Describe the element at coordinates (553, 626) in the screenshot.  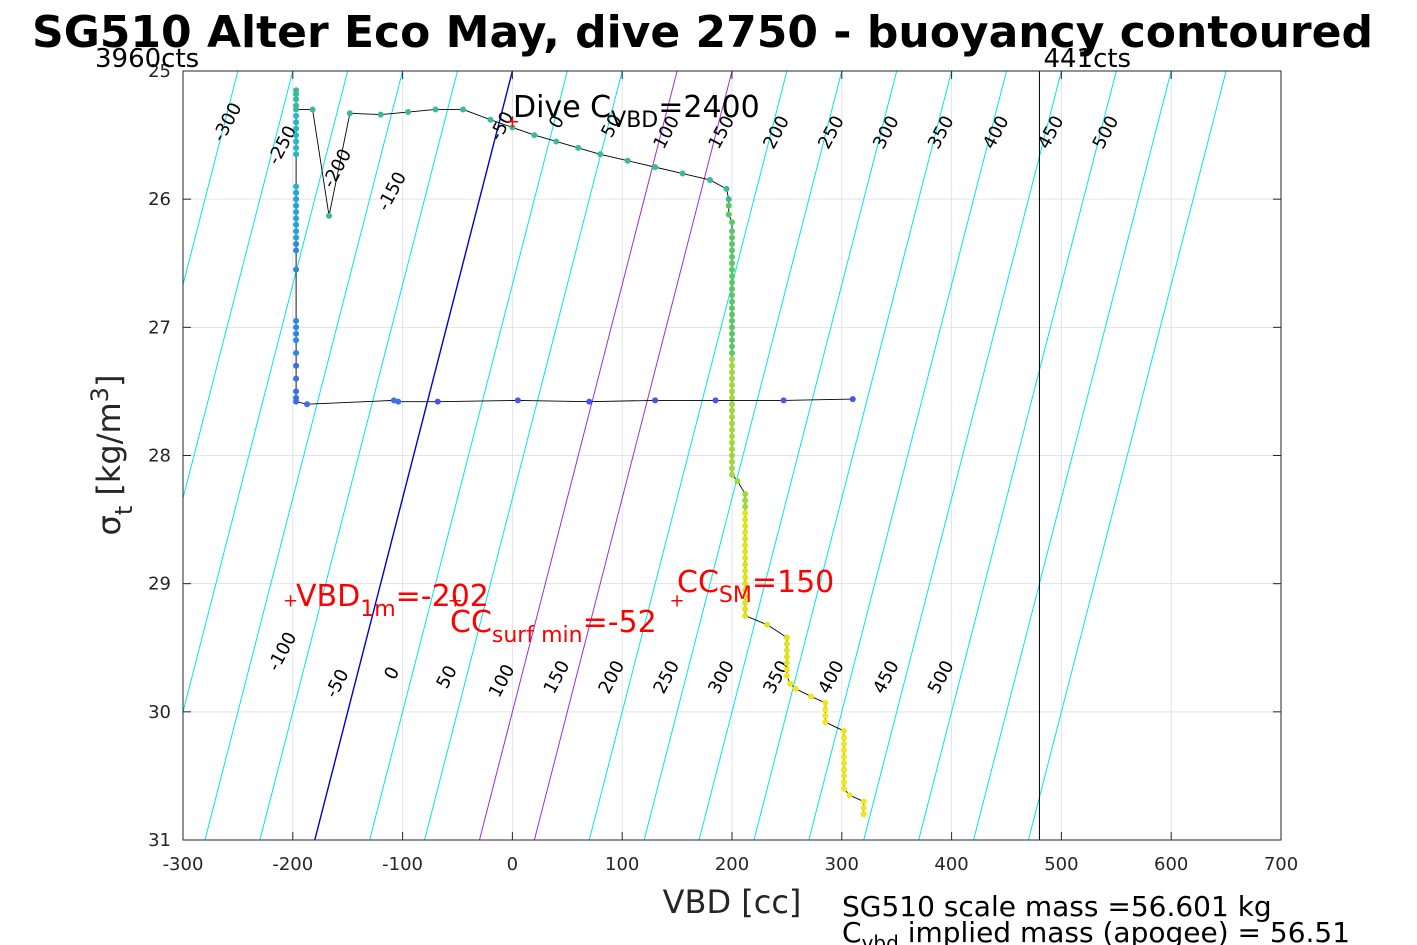
I see `annotation-label: CCsurf min=-52` at that location.